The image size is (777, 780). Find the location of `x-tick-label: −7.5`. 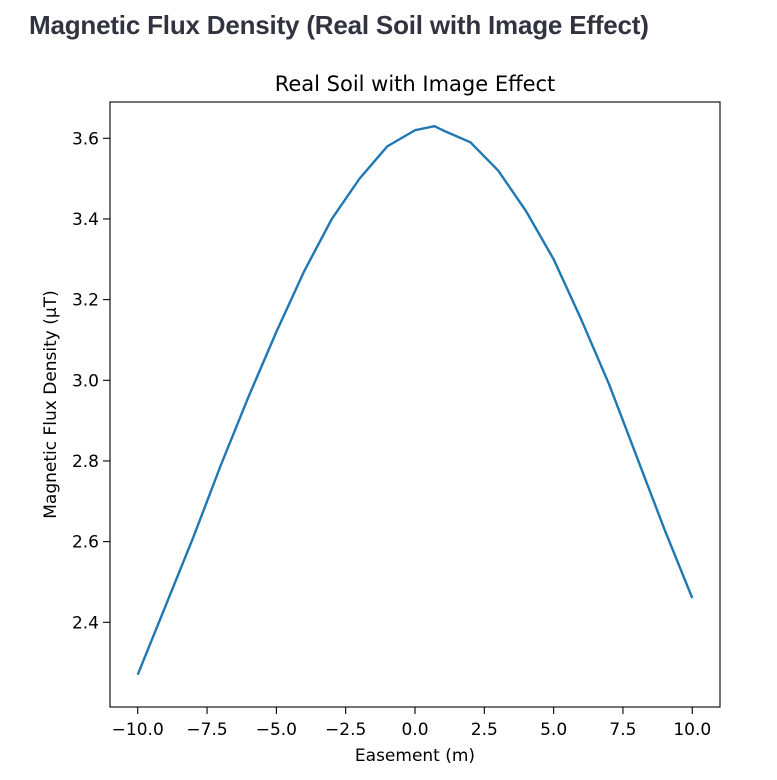

x-tick-label: −7.5 is located at coordinates (206, 730).